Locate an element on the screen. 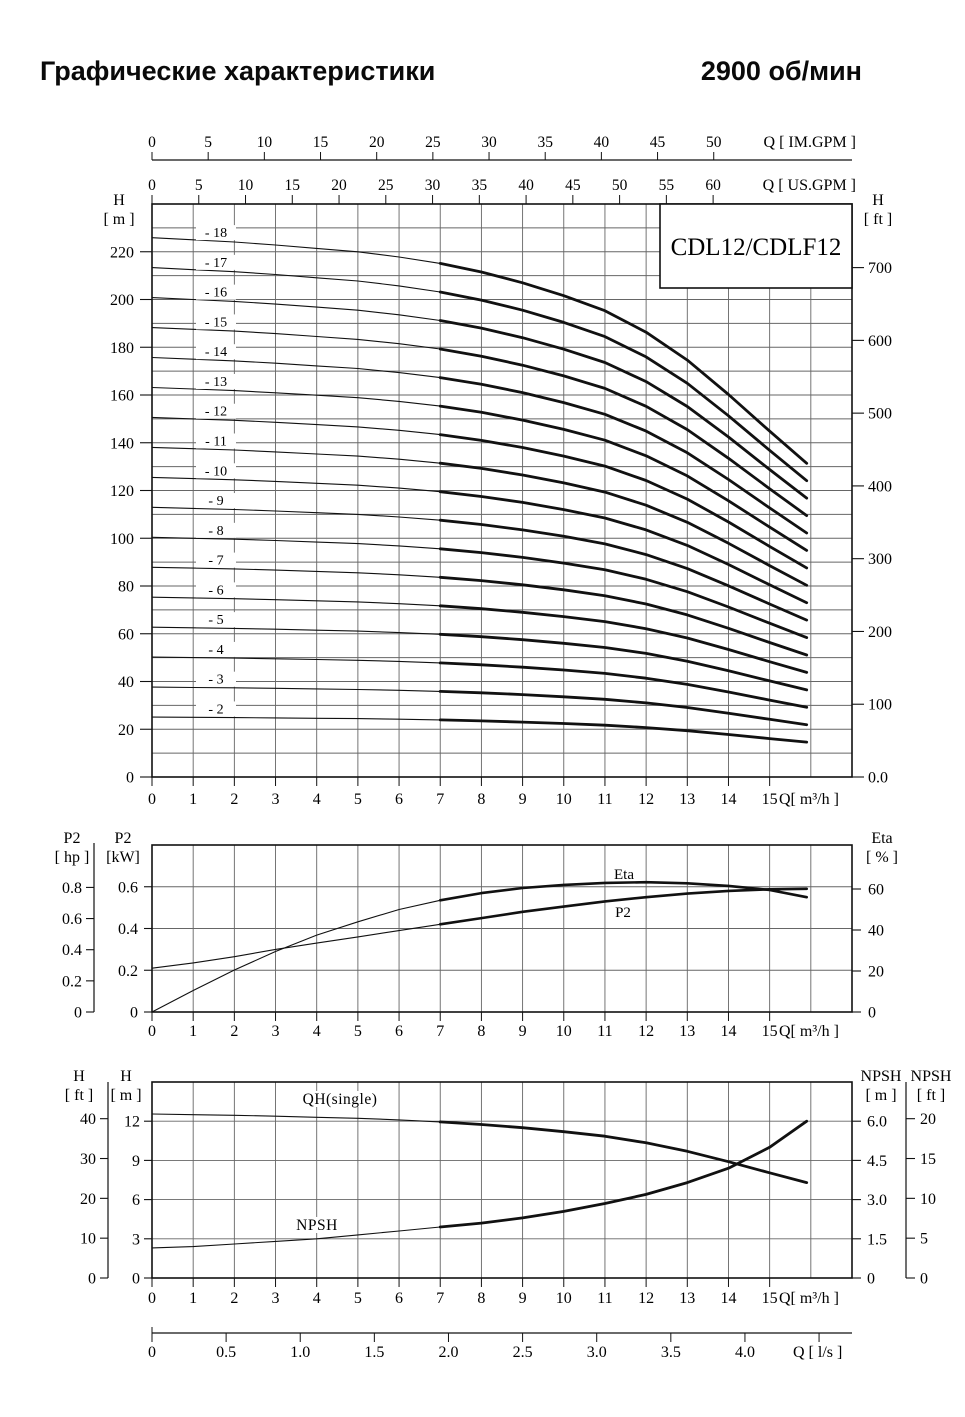 Image resolution: width=965 pixels, height=1417 pixels. x-tick-label: 60 is located at coordinates (713, 185).